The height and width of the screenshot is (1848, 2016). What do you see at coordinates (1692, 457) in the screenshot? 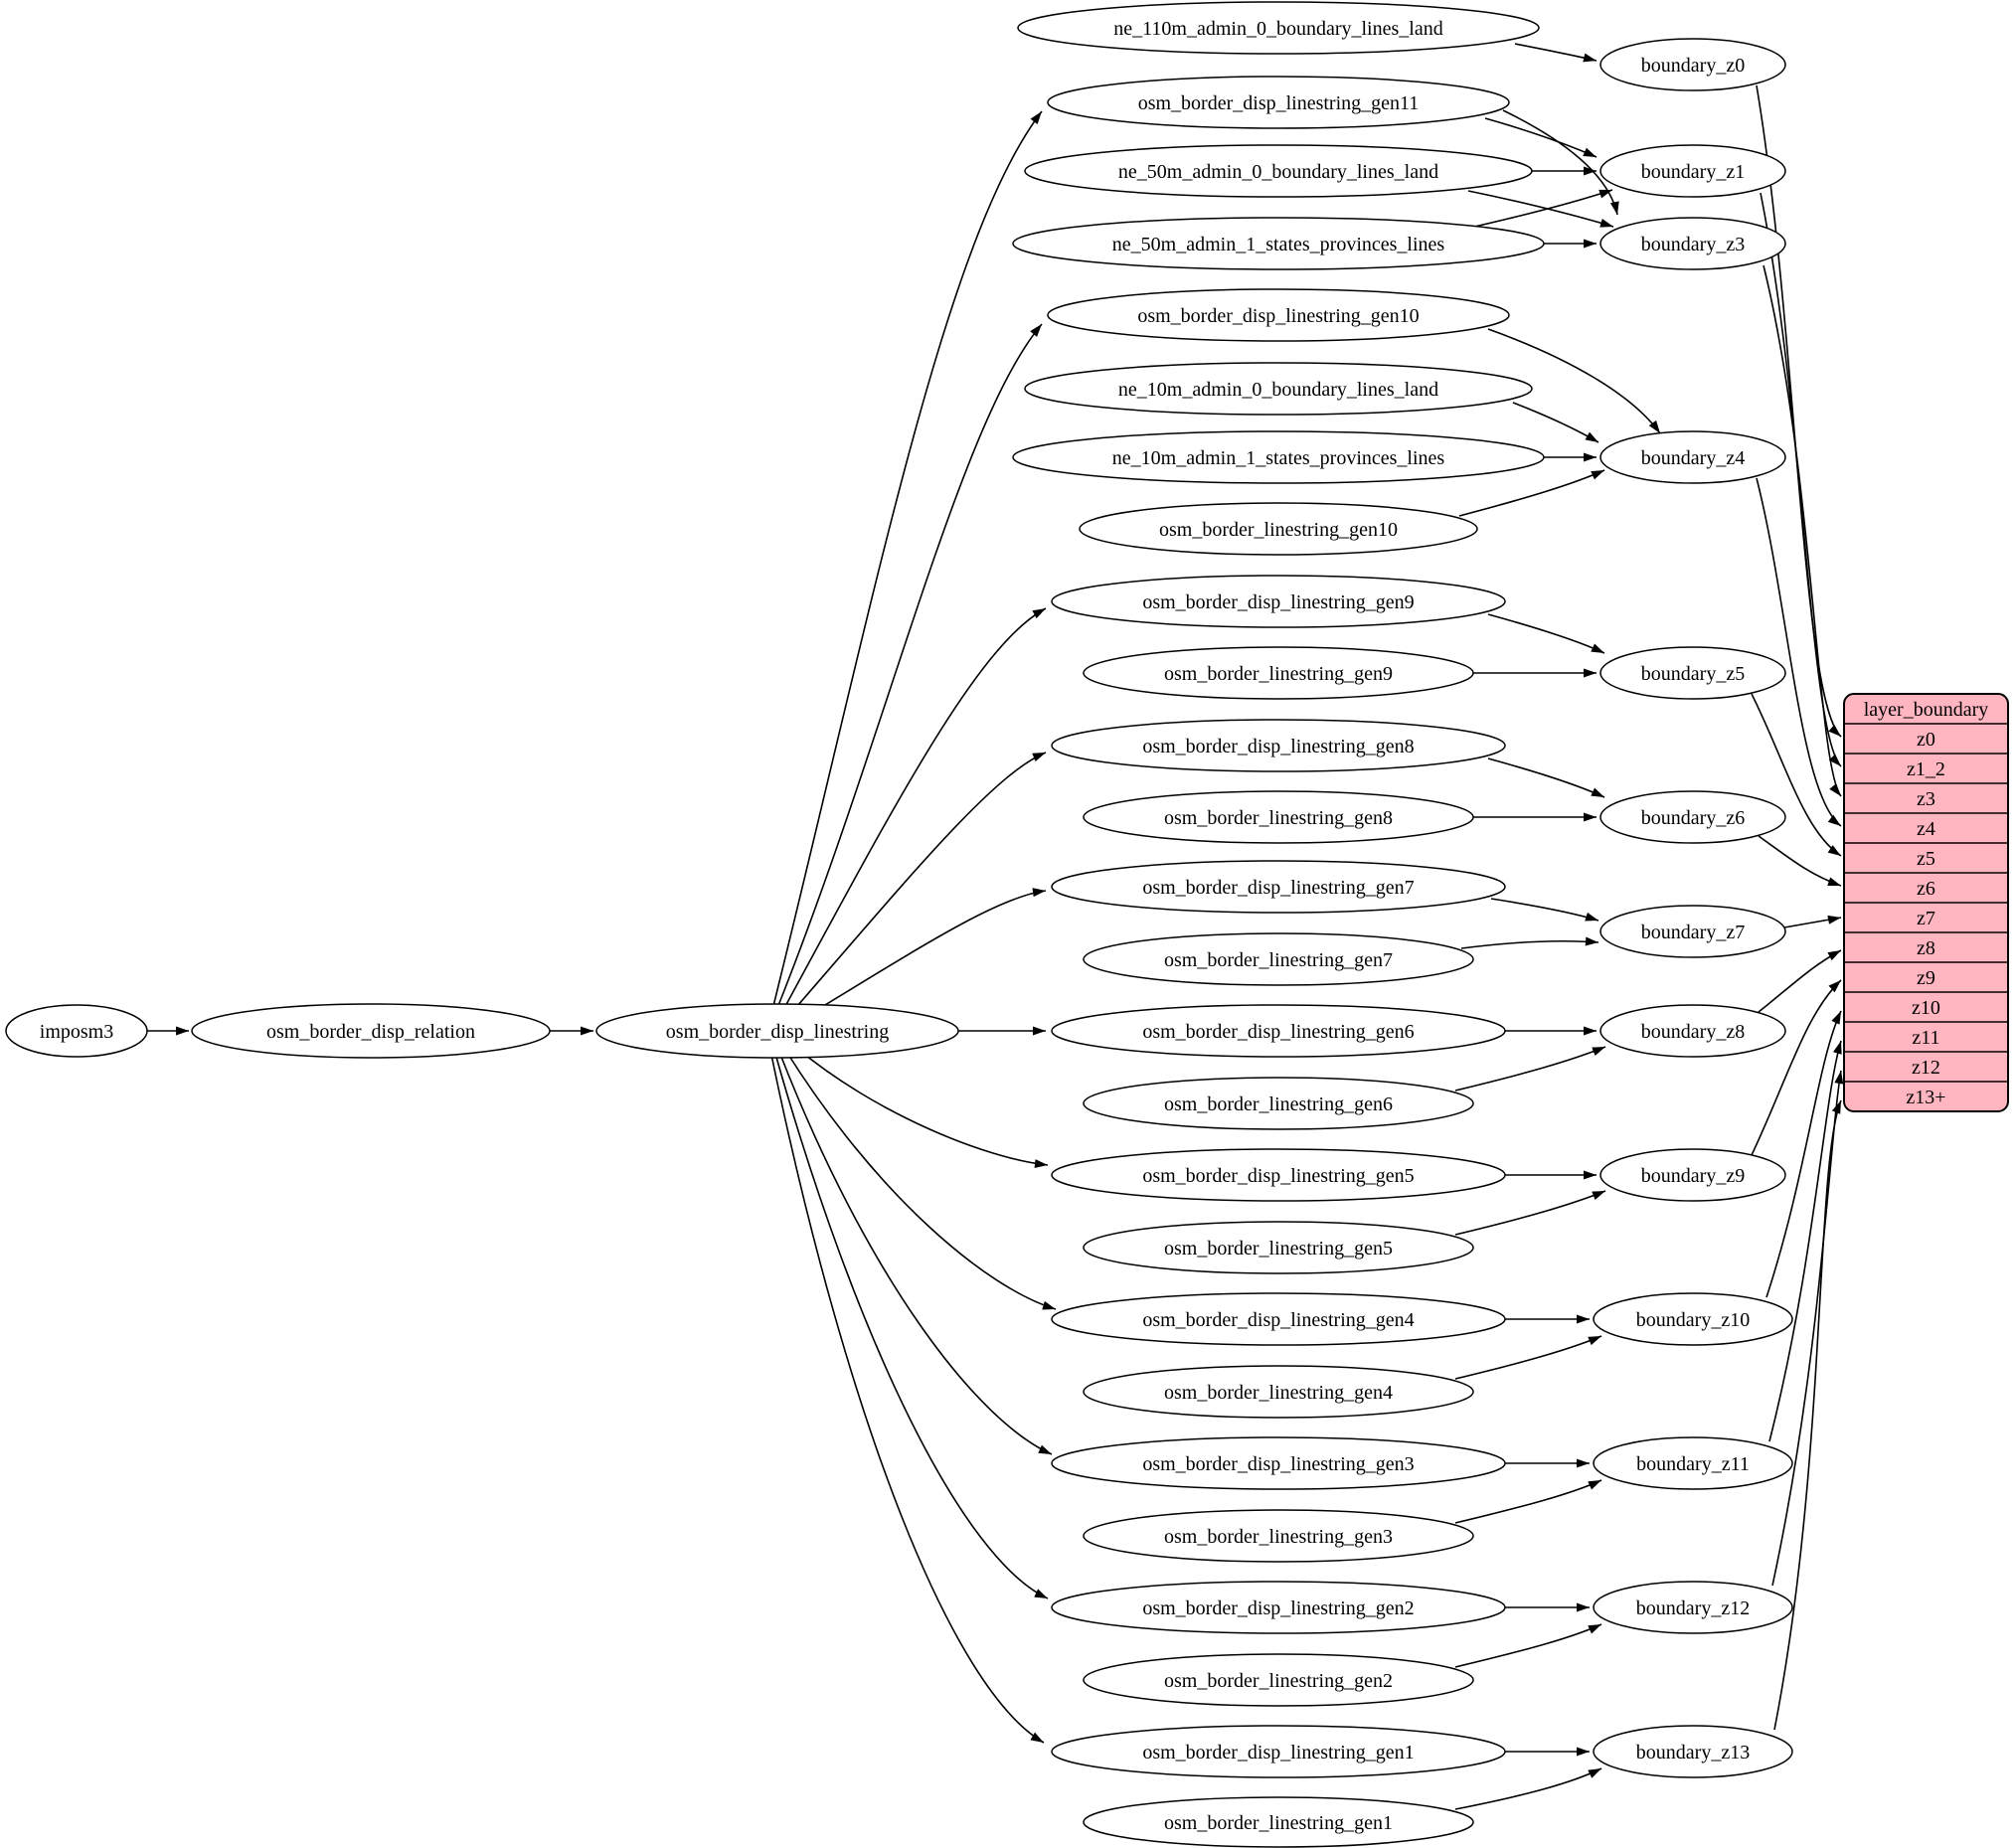
I see `node-boundary_z4: boundary_z4` at bounding box center [1692, 457].